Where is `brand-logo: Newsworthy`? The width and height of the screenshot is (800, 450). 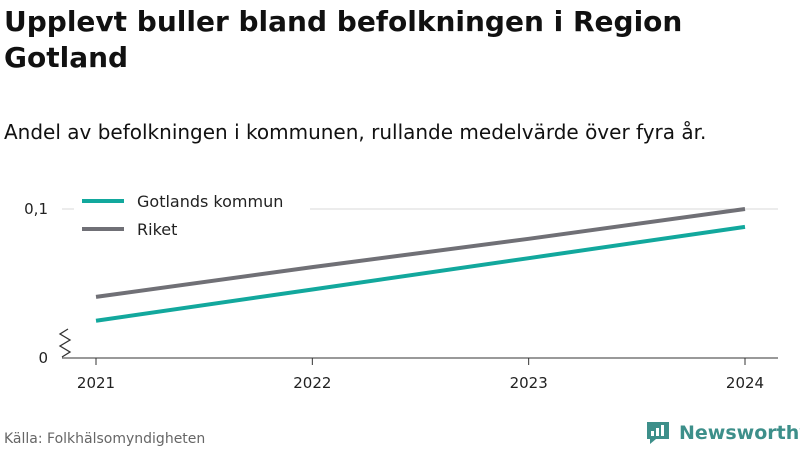 brand-logo: Newsworthy is located at coordinates (722, 433).